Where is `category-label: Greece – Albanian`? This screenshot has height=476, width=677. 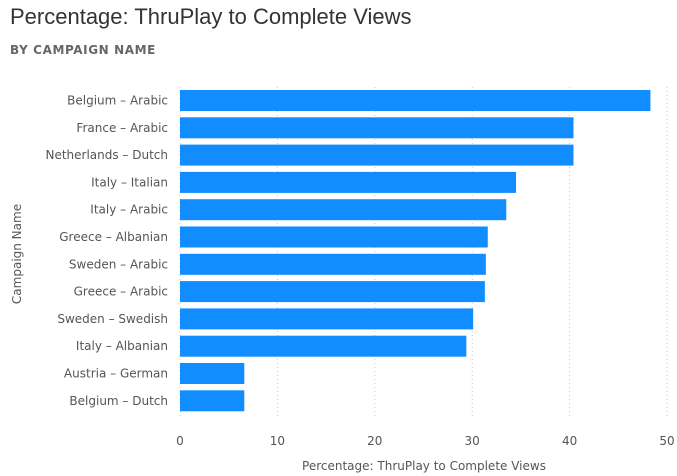
category-label: Greece – Albanian is located at coordinates (113, 237).